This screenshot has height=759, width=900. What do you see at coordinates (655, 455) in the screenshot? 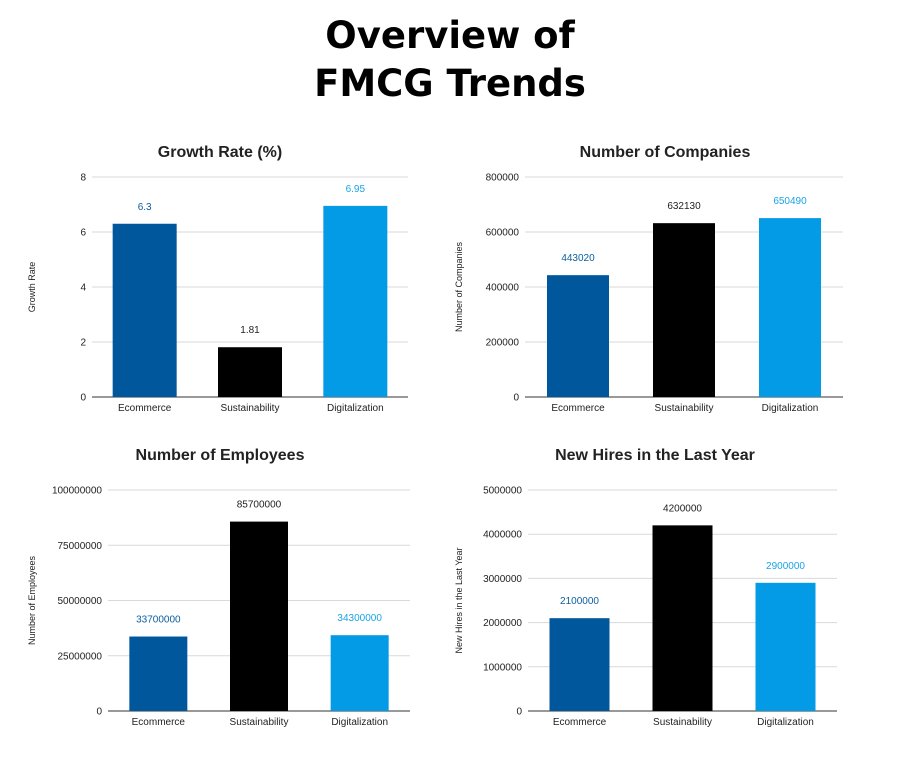
I see `chart-title: New Hires in the Last Year` at bounding box center [655, 455].